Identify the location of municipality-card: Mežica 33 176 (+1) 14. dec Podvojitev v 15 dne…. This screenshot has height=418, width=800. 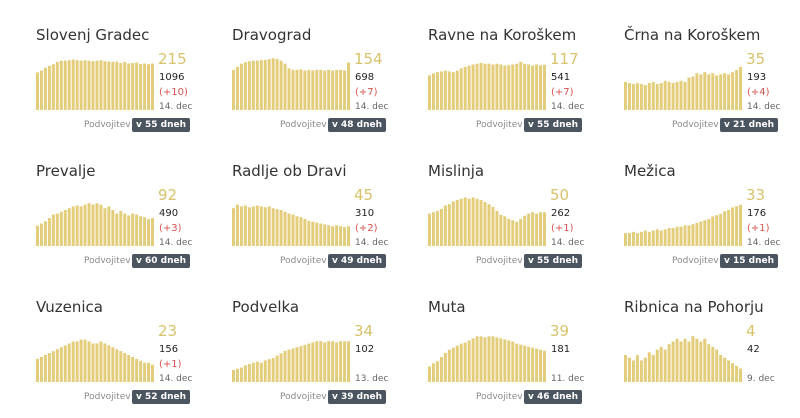
(711, 222).